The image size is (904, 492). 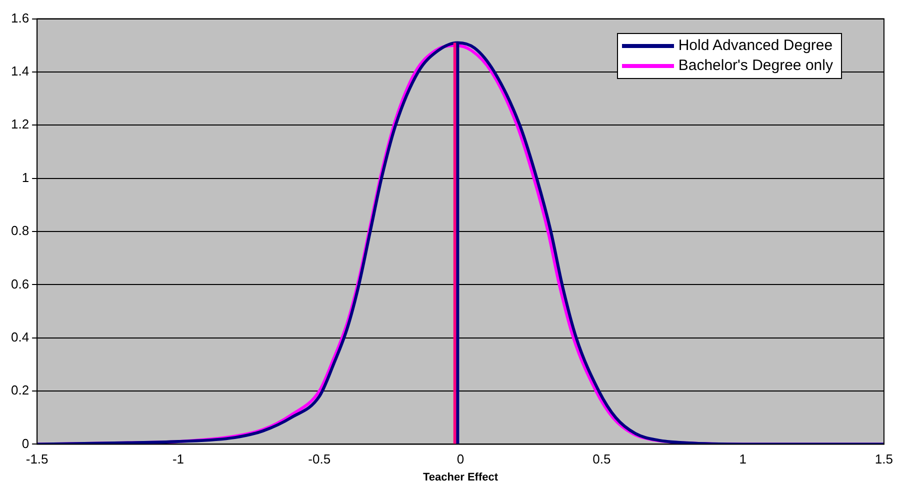 What do you see at coordinates (20, 336) in the screenshot?
I see `y-tick-label: 0.4` at bounding box center [20, 336].